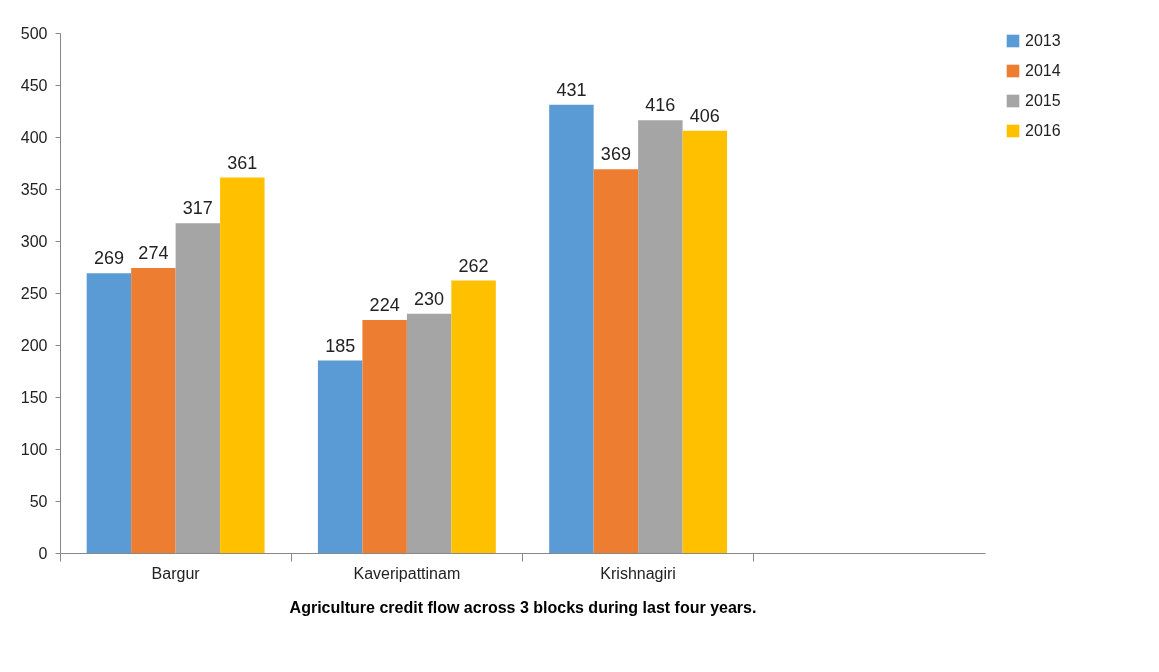 Image resolution: width=1159 pixels, height=672 pixels. I want to click on data-label: 230, so click(429, 298).